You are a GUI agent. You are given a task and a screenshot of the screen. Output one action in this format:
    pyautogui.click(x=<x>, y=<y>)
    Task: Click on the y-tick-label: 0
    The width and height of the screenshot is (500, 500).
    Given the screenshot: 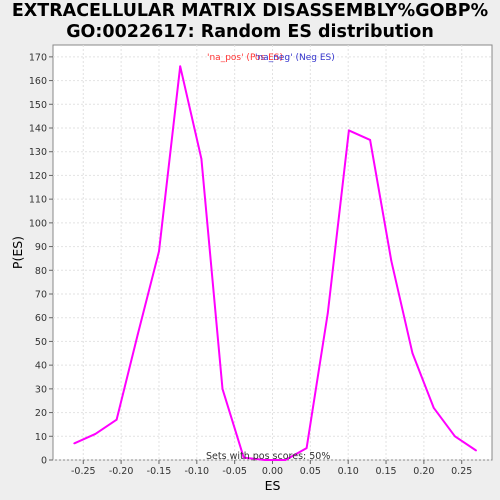 What is the action you would take?
    pyautogui.click(x=44, y=461)
    